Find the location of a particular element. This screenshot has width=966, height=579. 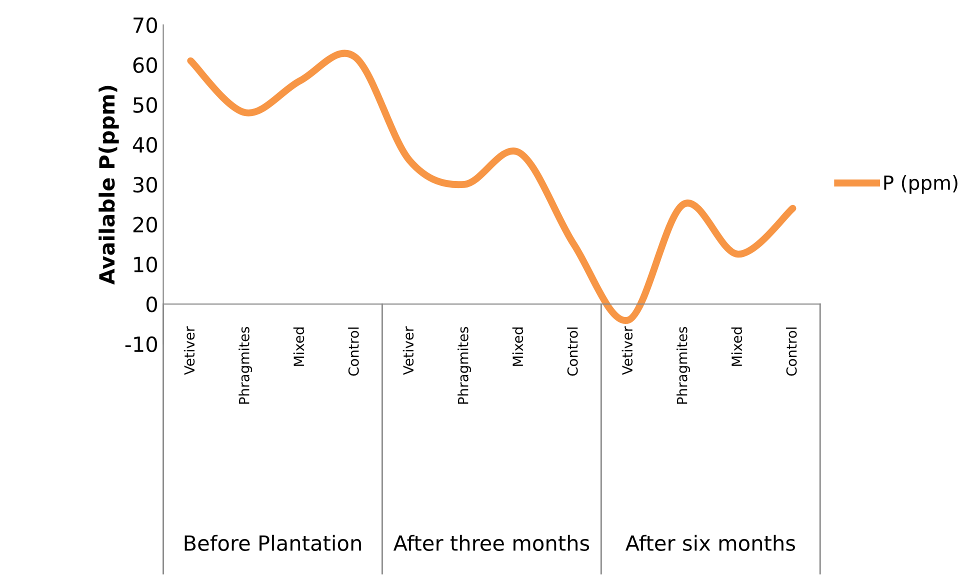

text: Before Plantation is located at coordinates (272, 542).